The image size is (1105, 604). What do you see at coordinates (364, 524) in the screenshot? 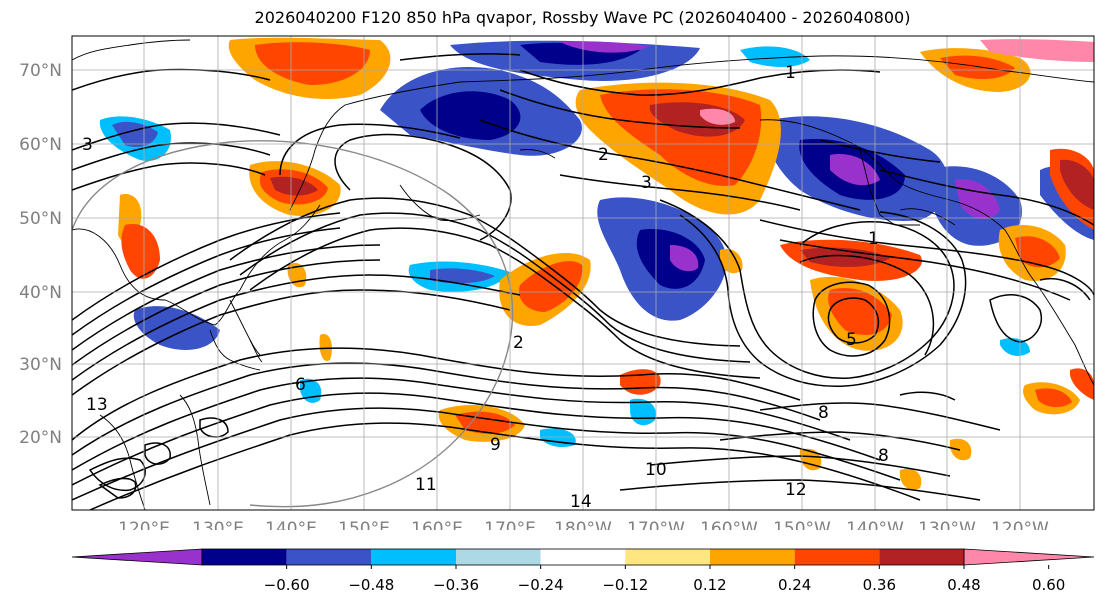
I see `longitude-label: 150°E` at bounding box center [364, 524].